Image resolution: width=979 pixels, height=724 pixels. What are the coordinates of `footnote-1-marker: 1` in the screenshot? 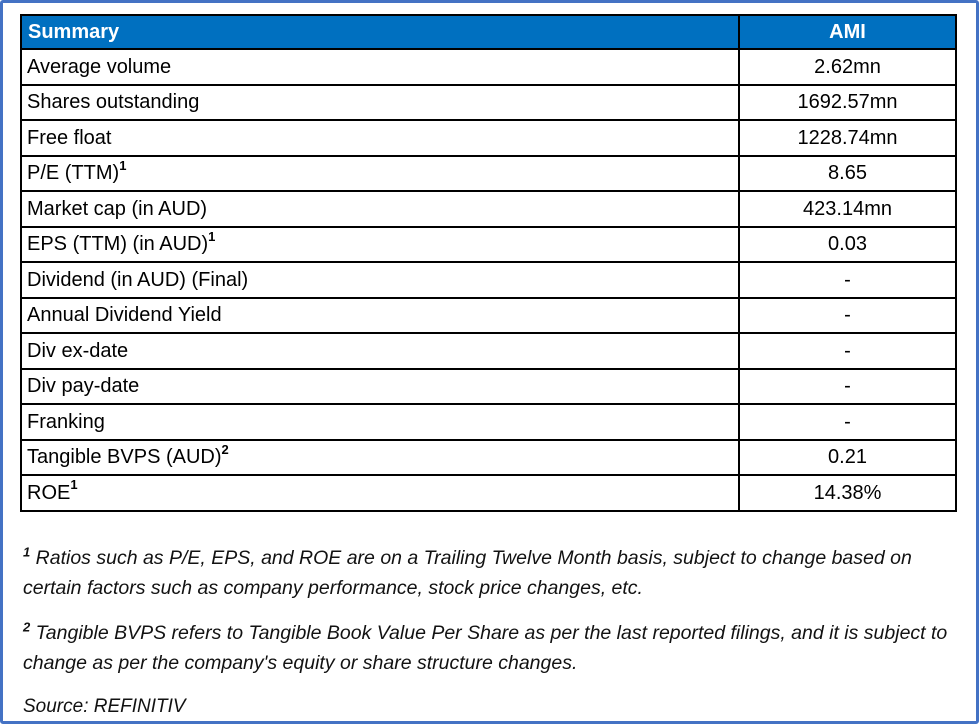 It's located at (27, 552).